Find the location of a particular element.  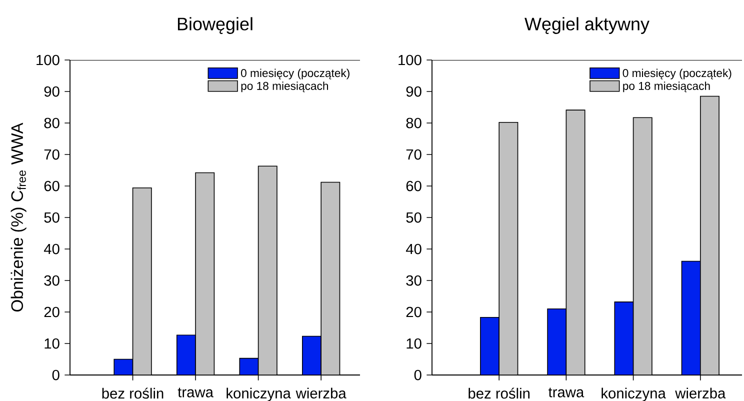

chart-title: Biowęgiel is located at coordinates (215, 25).